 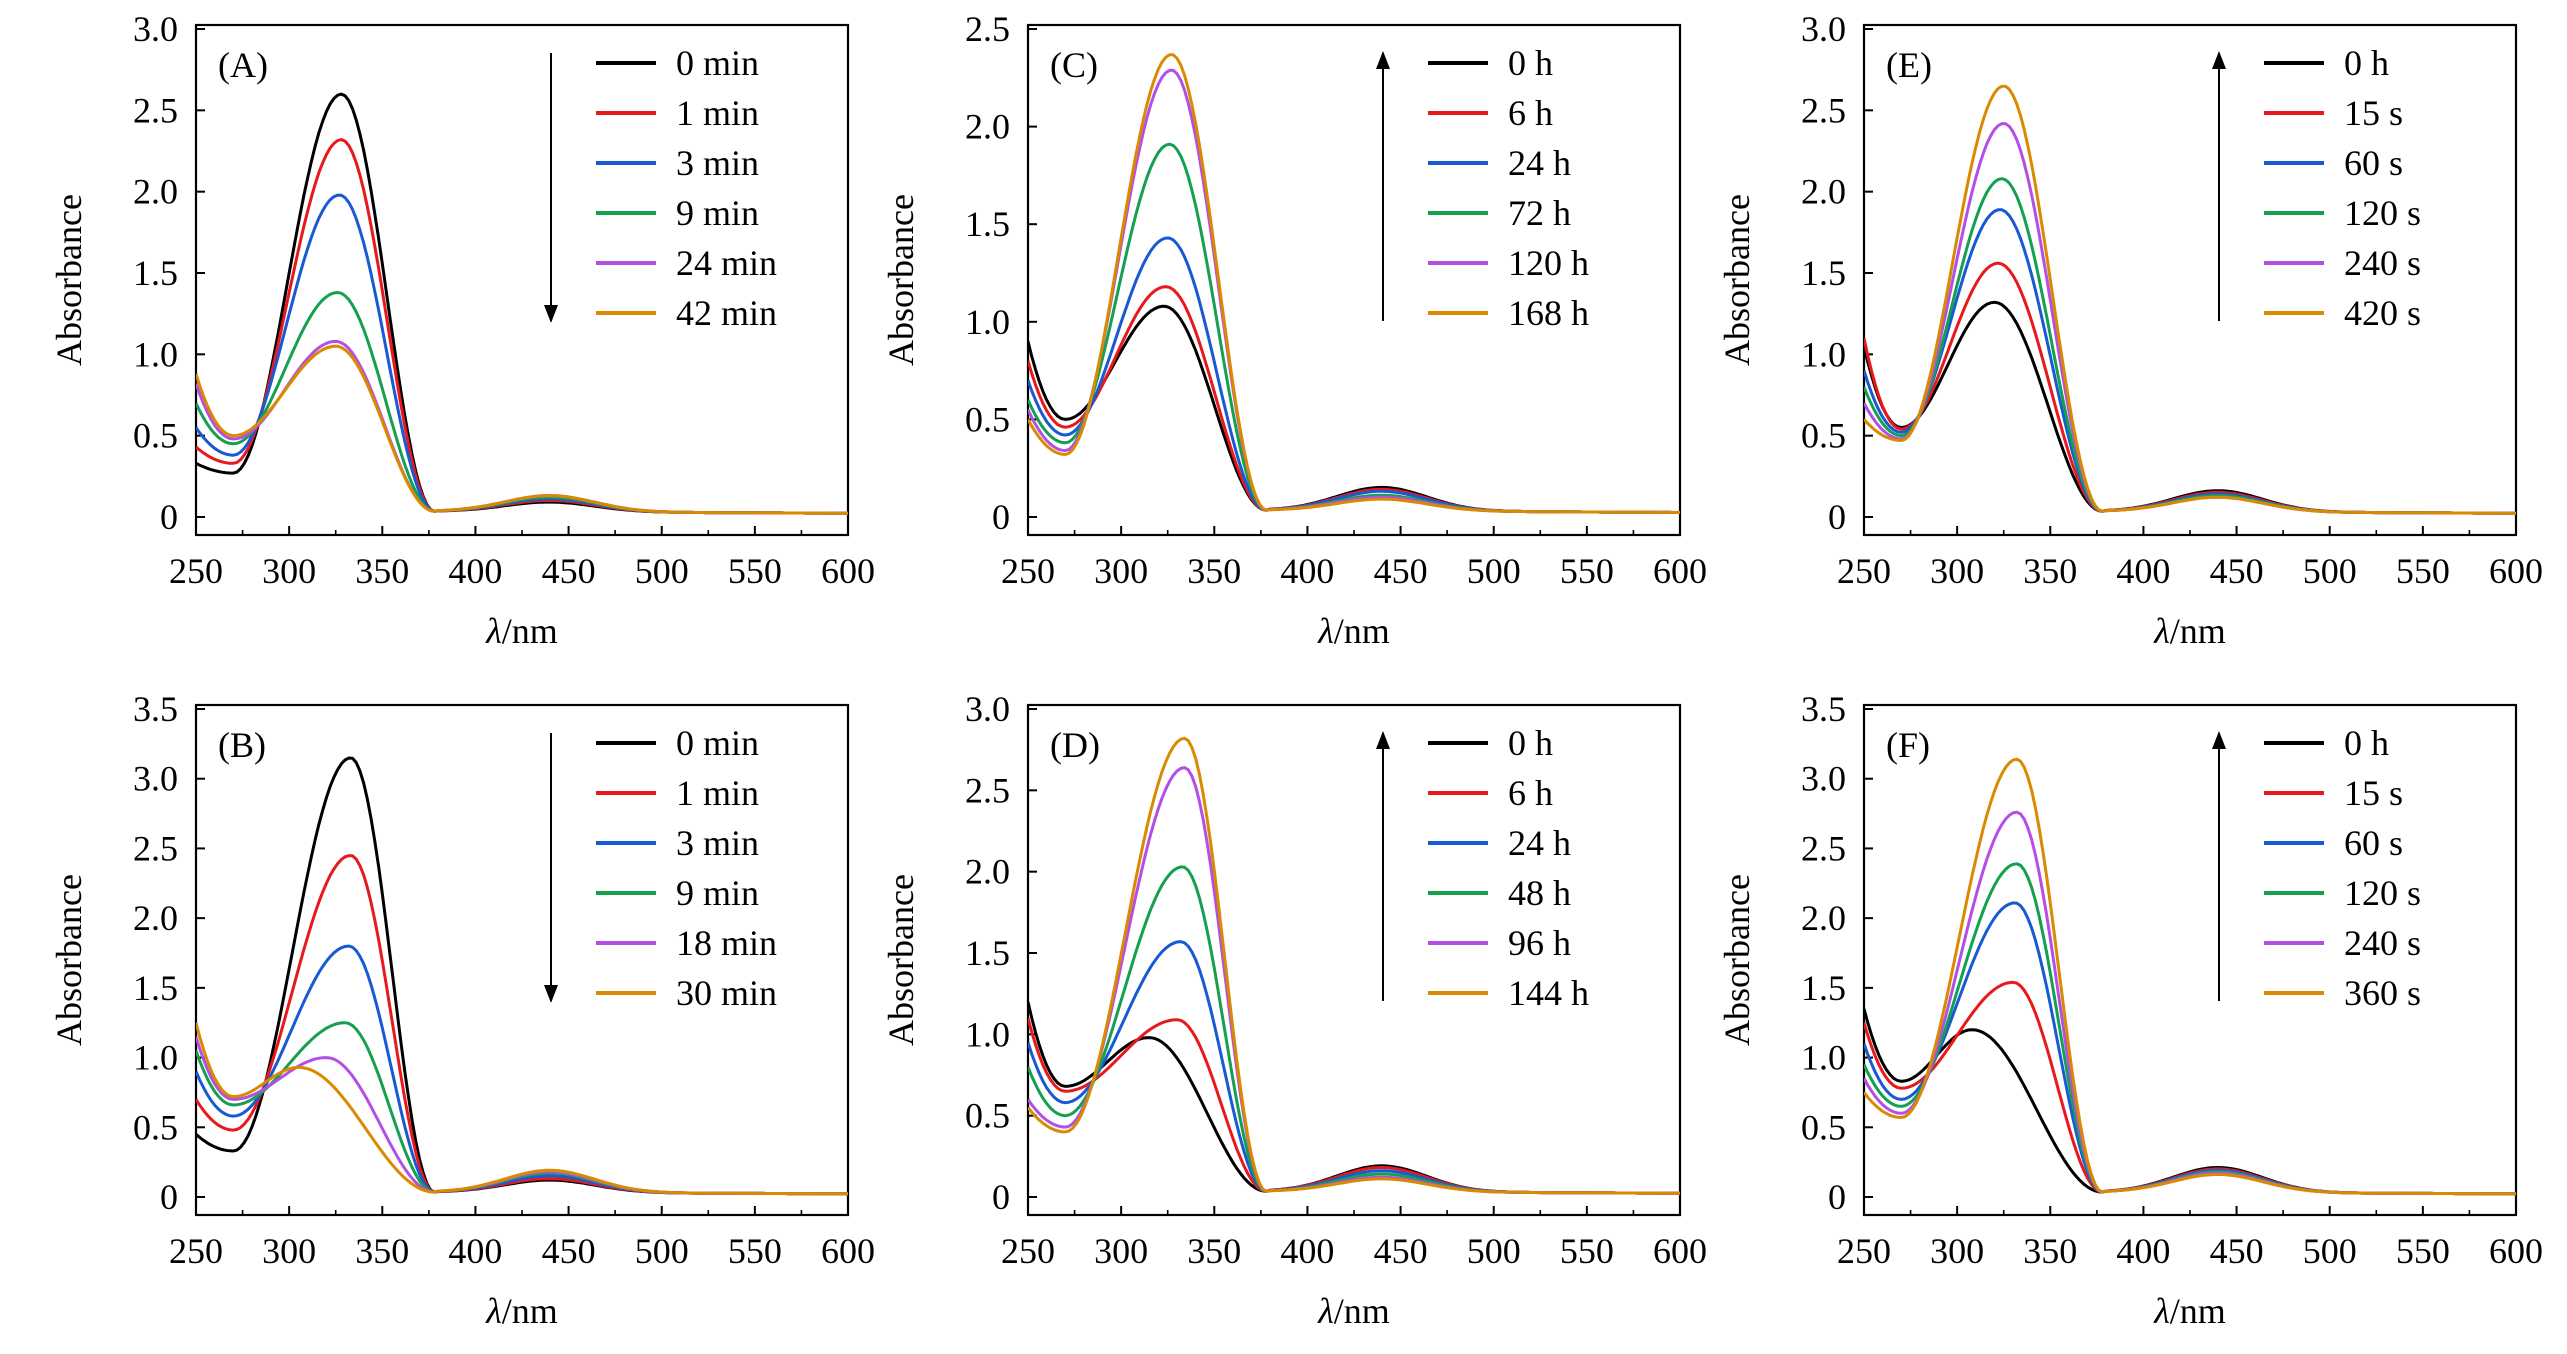 What do you see at coordinates (726, 313) in the screenshot?
I see `legend-label: 42 min` at bounding box center [726, 313].